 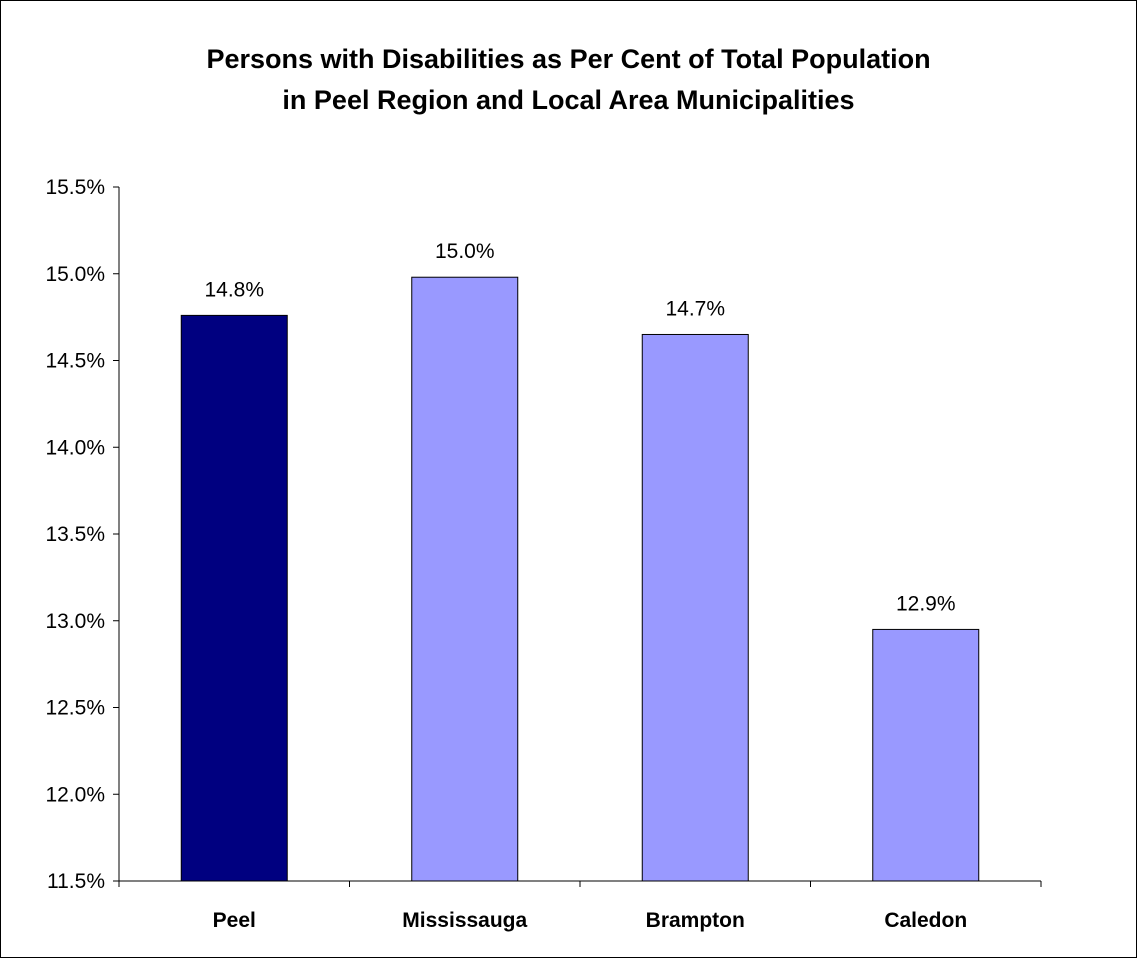 I want to click on bar-caledon, so click(x=926, y=755).